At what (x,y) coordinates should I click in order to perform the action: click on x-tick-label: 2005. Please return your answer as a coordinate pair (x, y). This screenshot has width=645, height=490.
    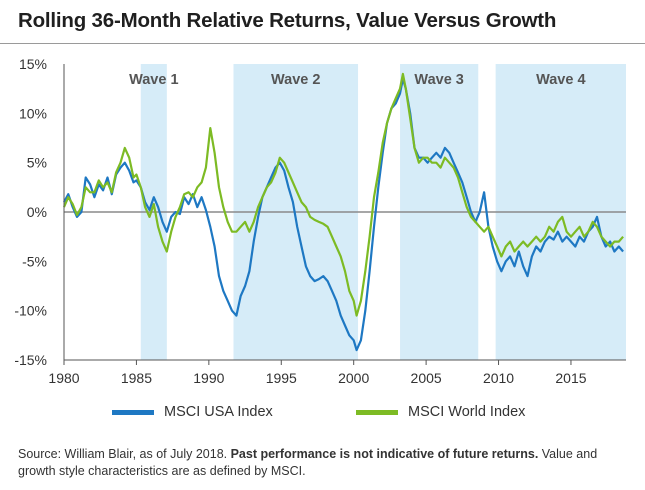
    Looking at the image, I should click on (426, 378).